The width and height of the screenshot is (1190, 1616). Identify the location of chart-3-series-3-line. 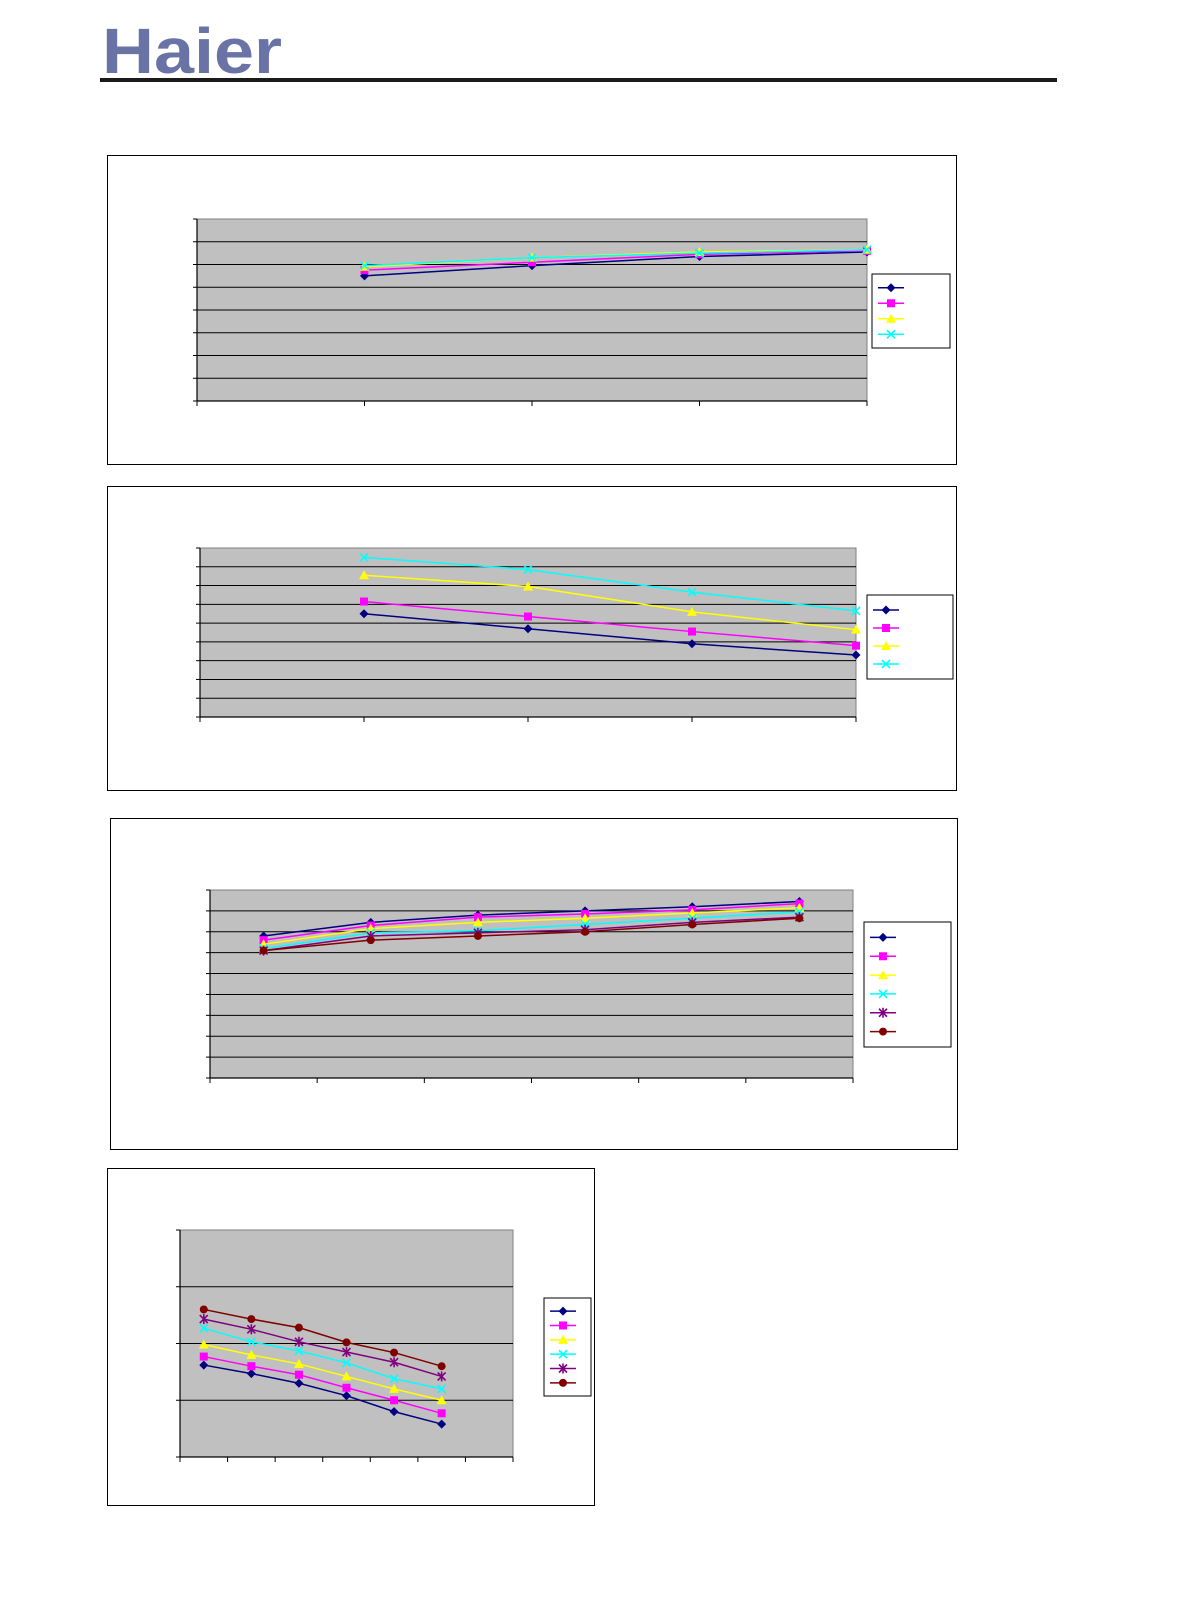
(531, 926).